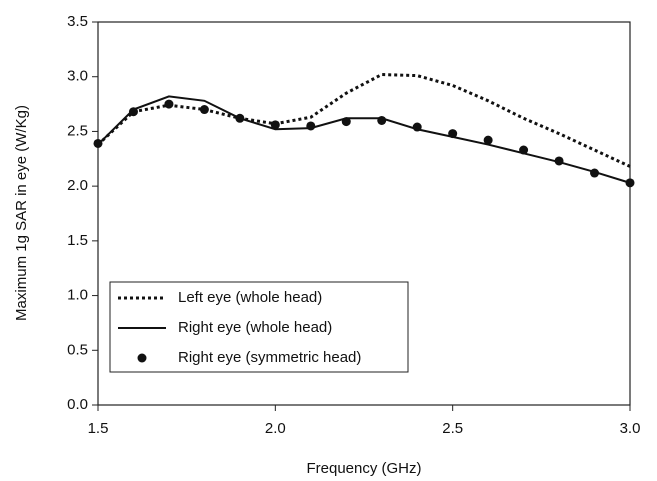 The height and width of the screenshot is (481, 657). What do you see at coordinates (77, 240) in the screenshot?
I see `y-tick-label: 1.5` at bounding box center [77, 240].